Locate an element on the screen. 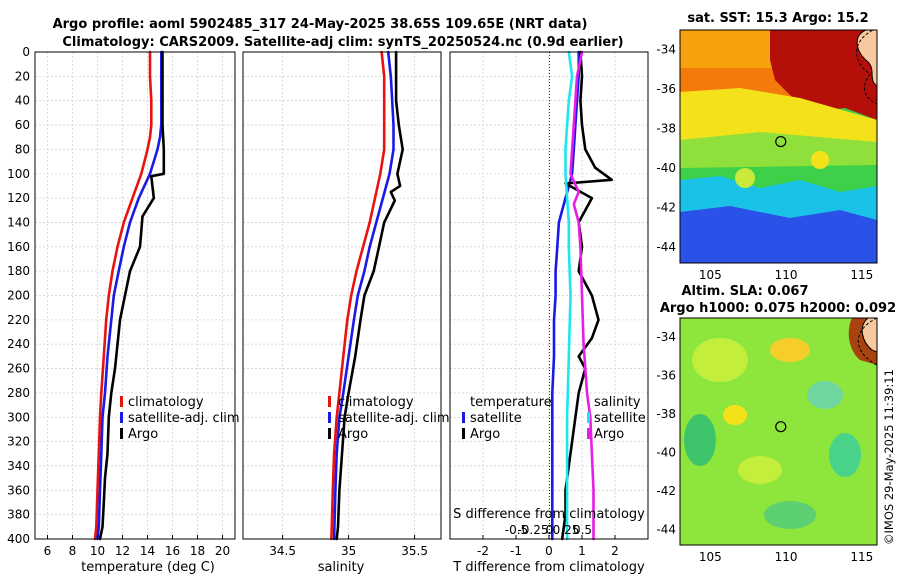 This screenshot has height=580, width=900. depth-tick-label: 100 is located at coordinates (18, 174).